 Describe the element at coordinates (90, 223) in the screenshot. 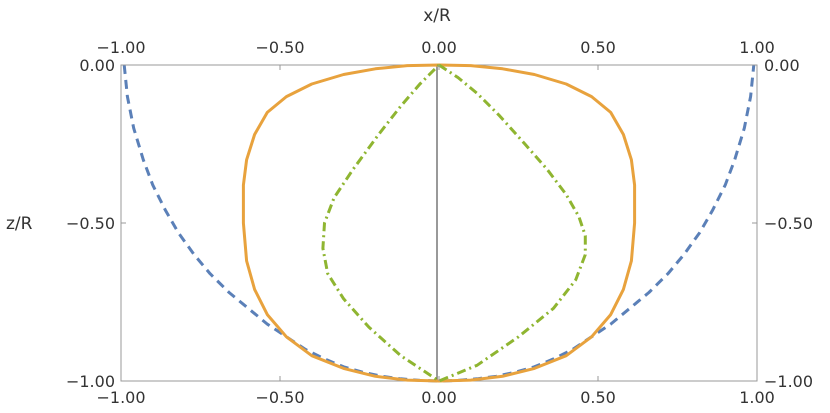

I see `y-tick-label-left: −0.50` at that location.